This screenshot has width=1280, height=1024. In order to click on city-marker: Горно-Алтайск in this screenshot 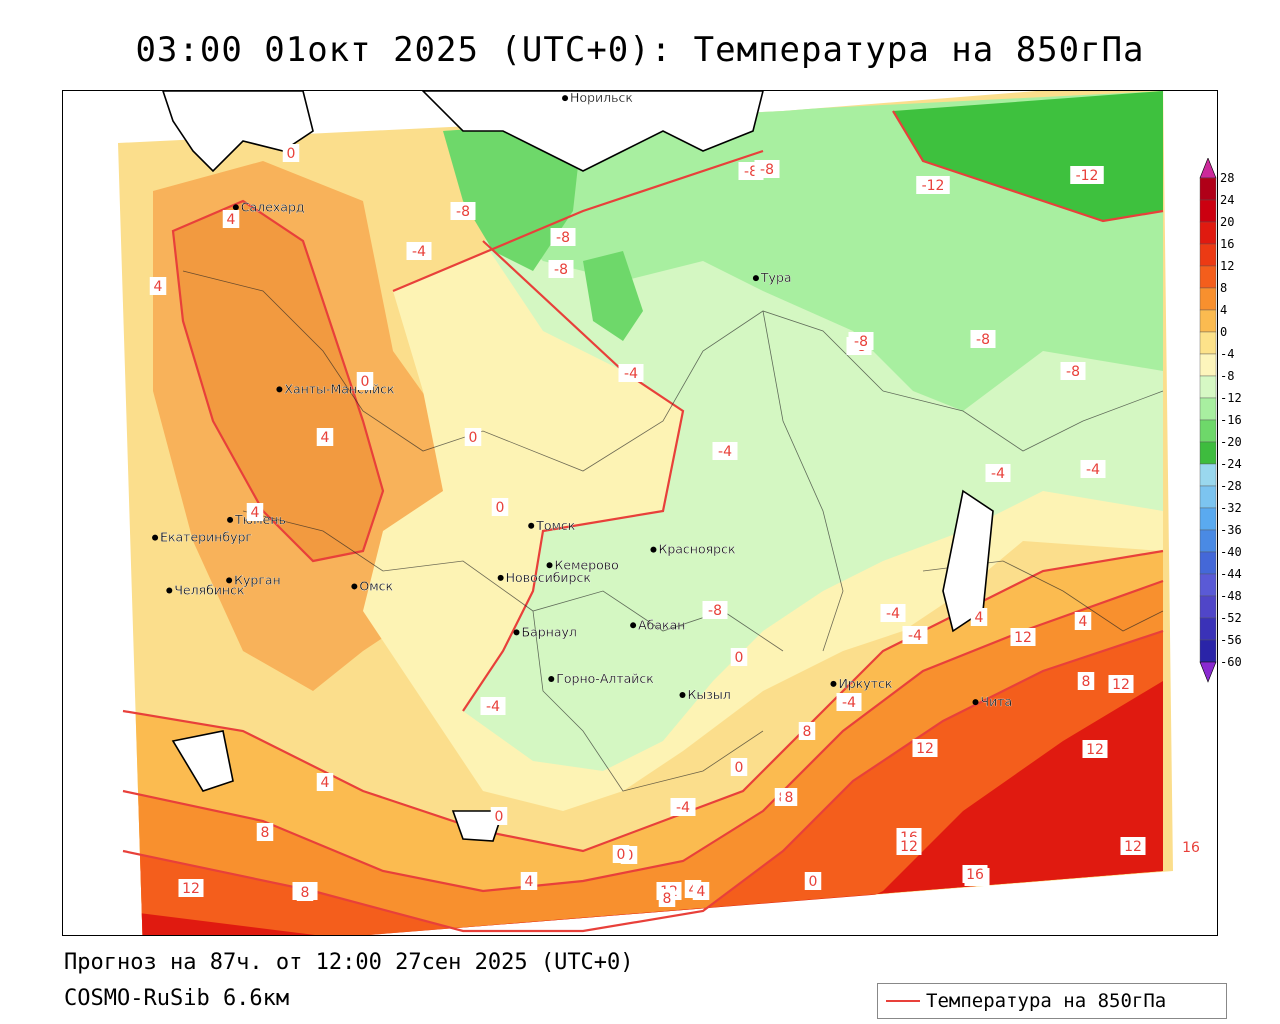, I will do `click(601, 678)`.